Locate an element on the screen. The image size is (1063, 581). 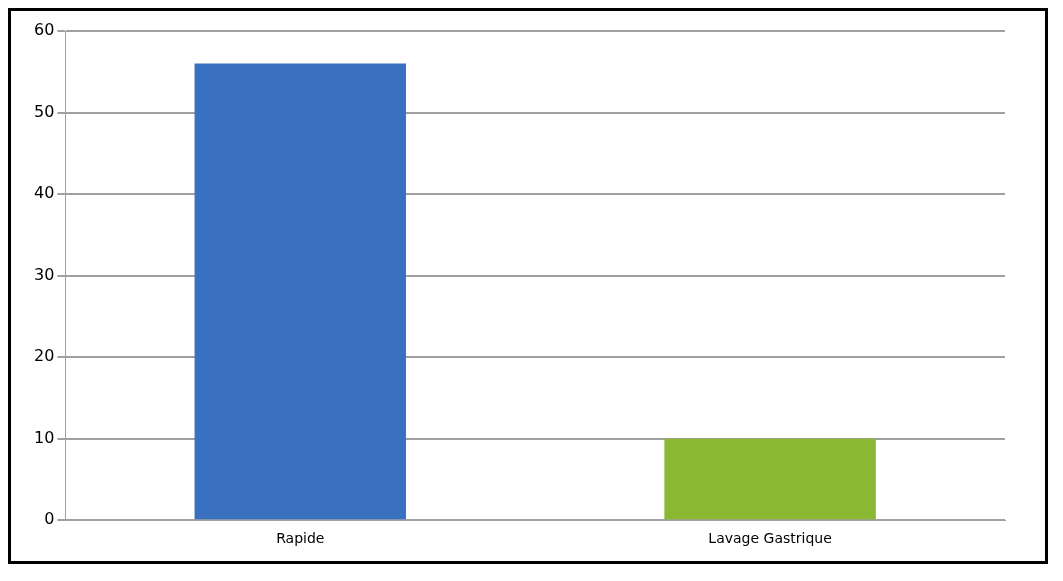
y-tick-label: 10 is located at coordinates (44, 437).